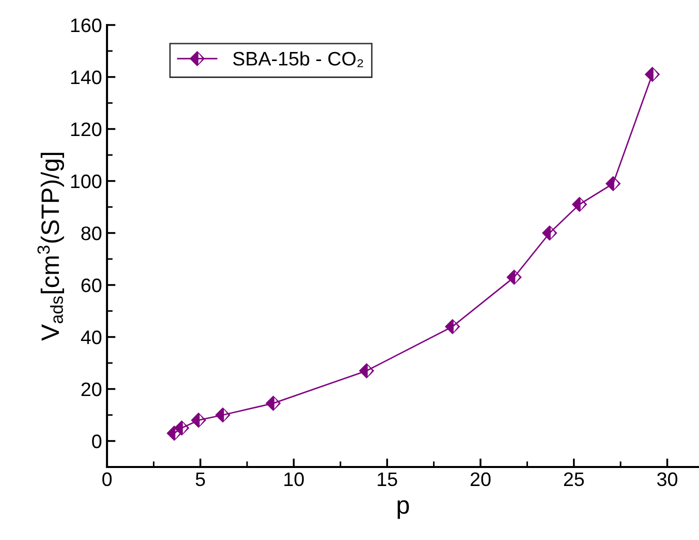 This screenshot has width=699, height=540. What do you see at coordinates (86, 129) in the screenshot?
I see `y-tick-label: 120` at bounding box center [86, 129].